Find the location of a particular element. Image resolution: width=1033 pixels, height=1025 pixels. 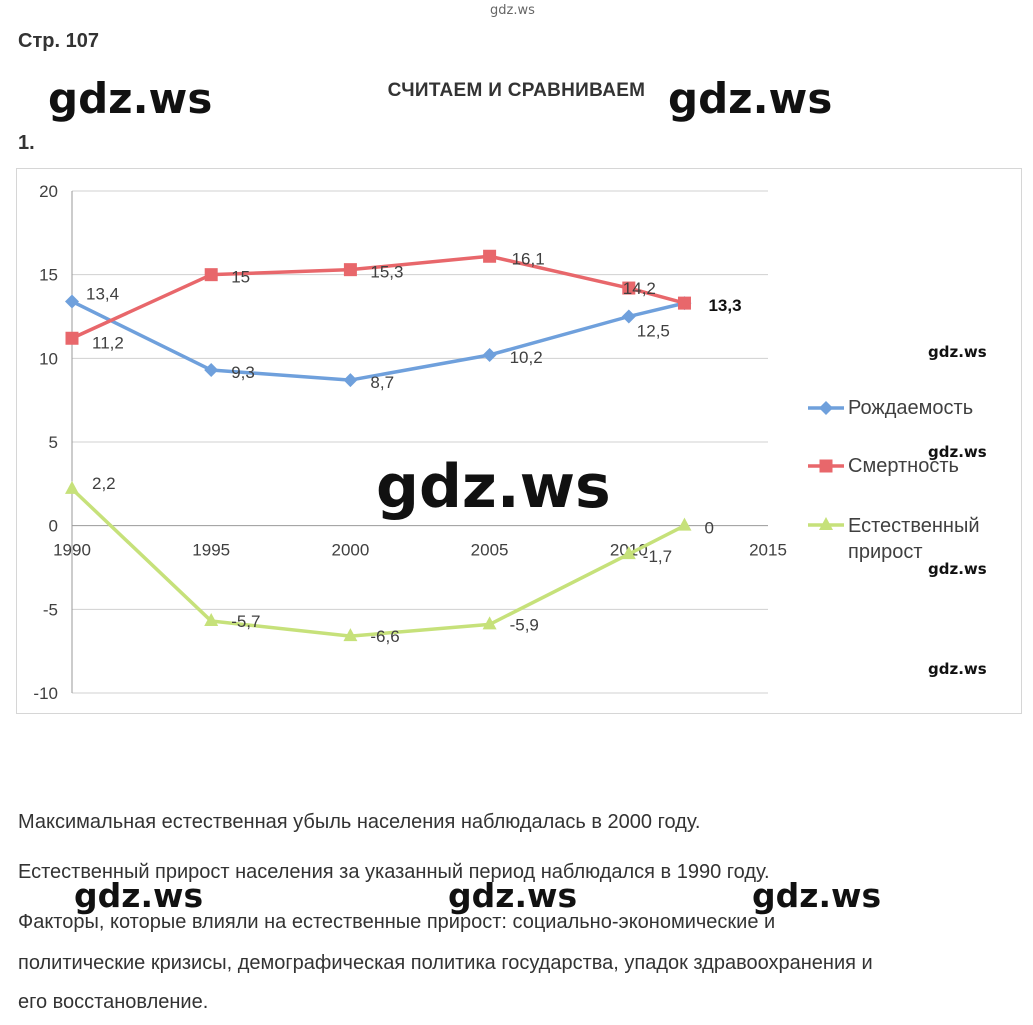

data-label: 15 is located at coordinates (240, 277).